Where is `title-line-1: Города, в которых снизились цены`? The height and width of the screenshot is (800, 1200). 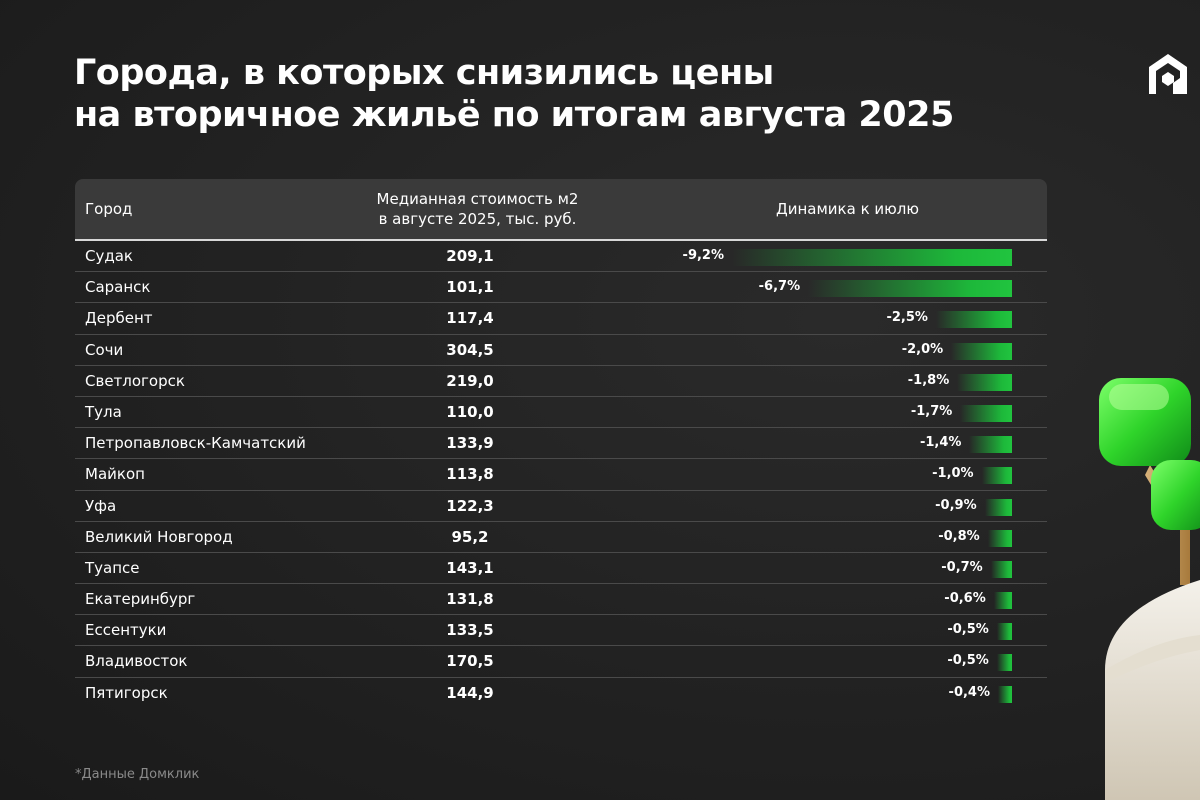
title-line-1: Города, в которых снизились цены is located at coordinates (424, 73).